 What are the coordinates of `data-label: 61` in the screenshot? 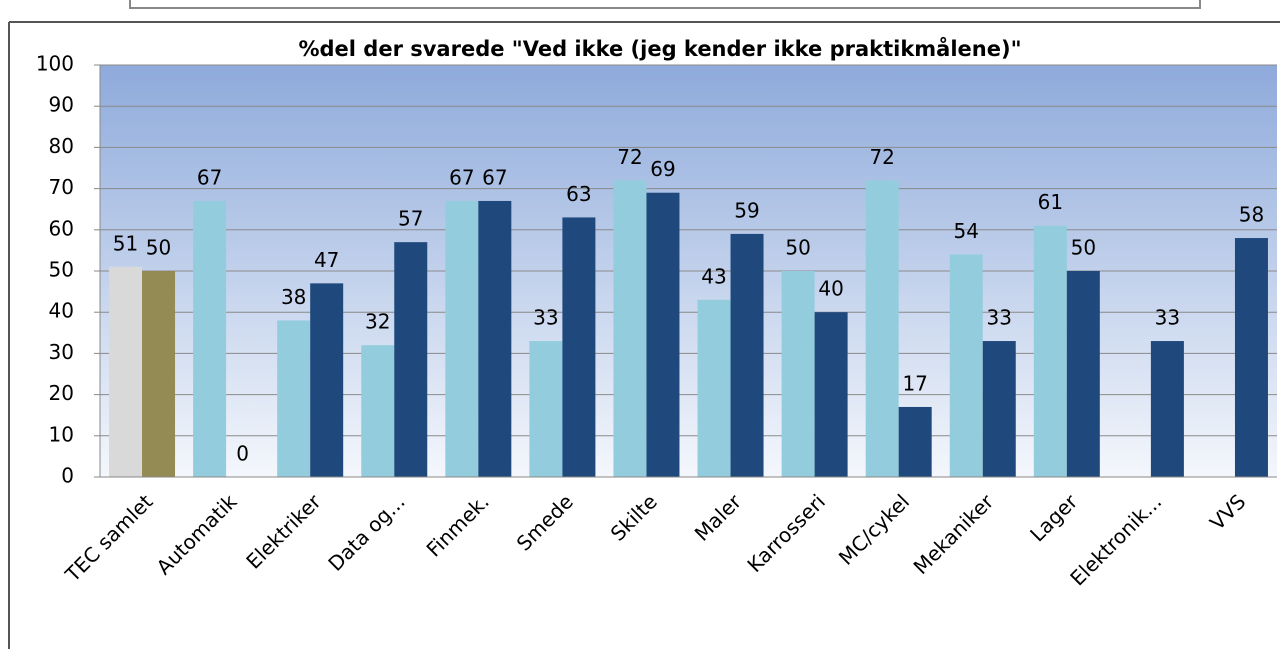 It's located at (1050, 202).